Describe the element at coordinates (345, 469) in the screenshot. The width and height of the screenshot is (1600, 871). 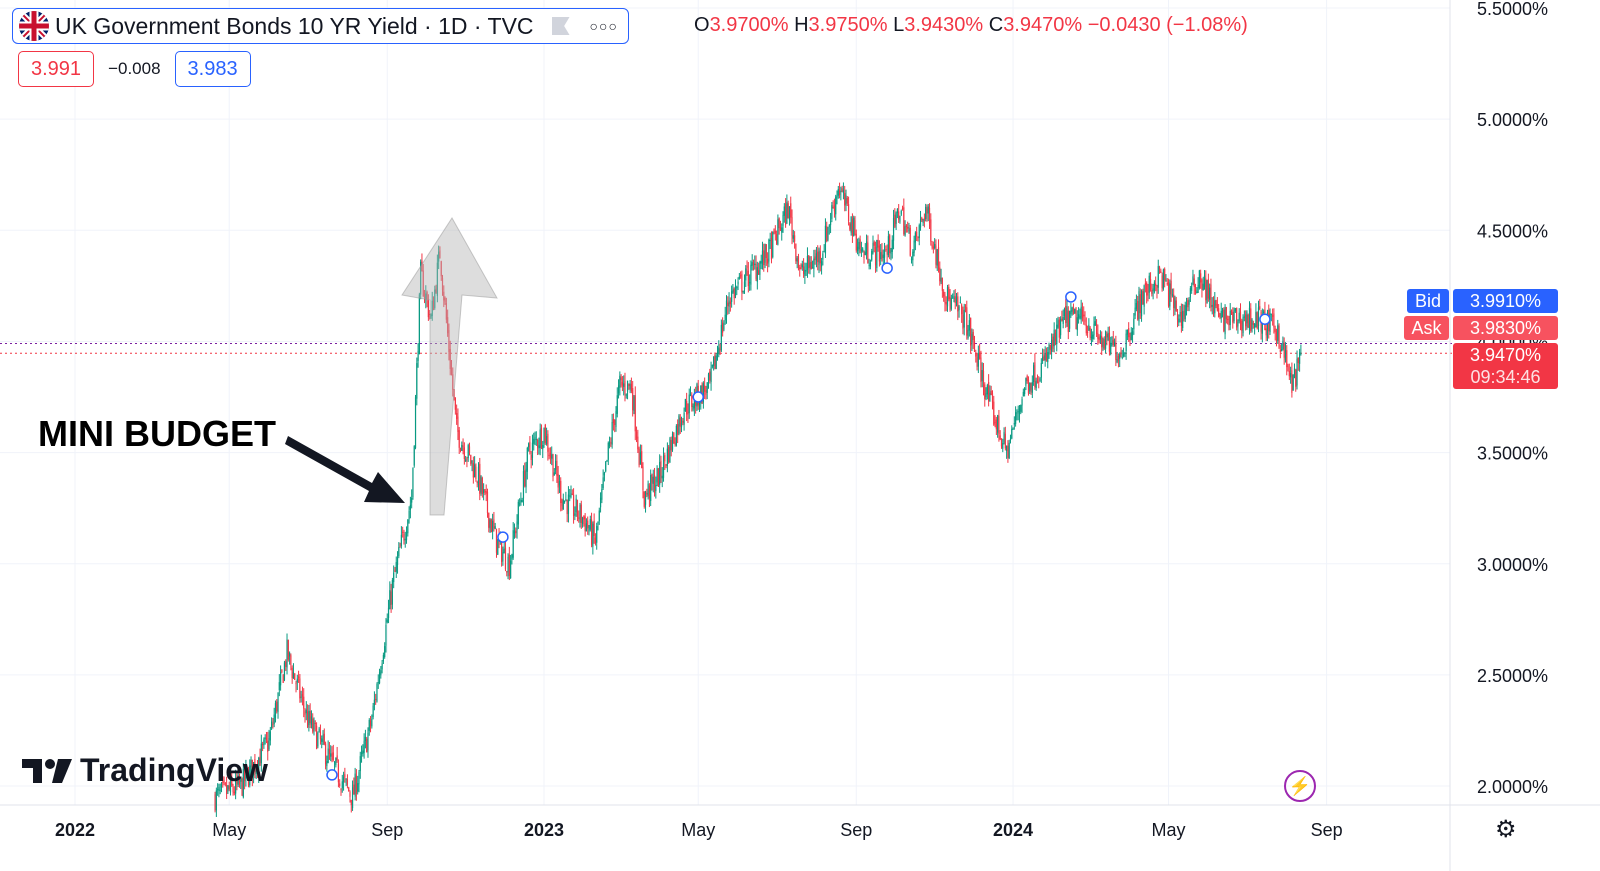
I see `pointer-arrow-annotation` at that location.